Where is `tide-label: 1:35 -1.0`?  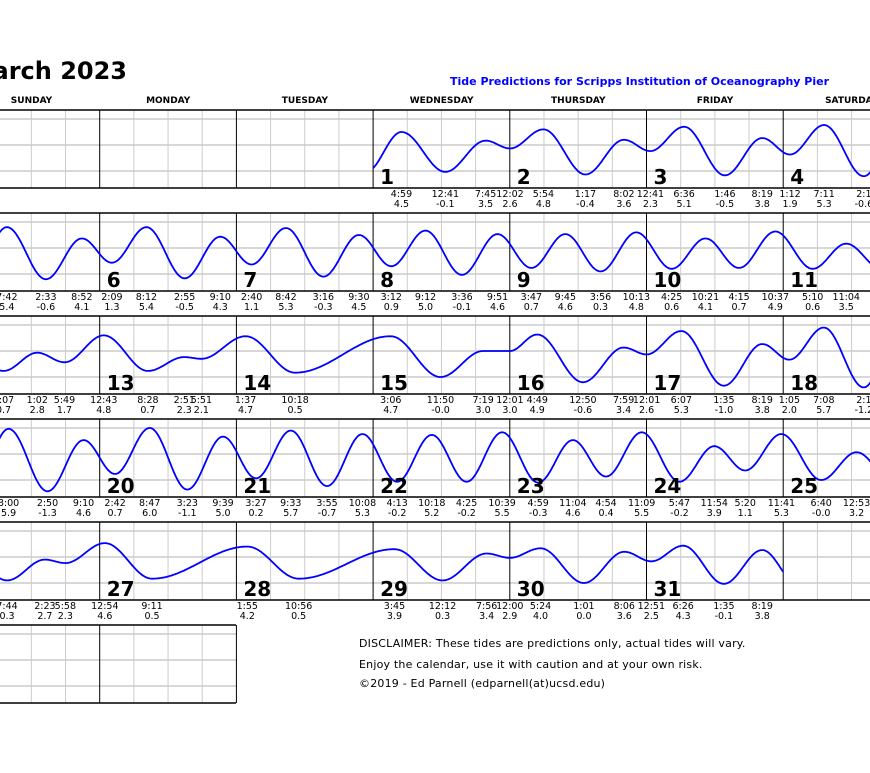
tide-label: 1:35 -1.0 is located at coordinates (723, 406).